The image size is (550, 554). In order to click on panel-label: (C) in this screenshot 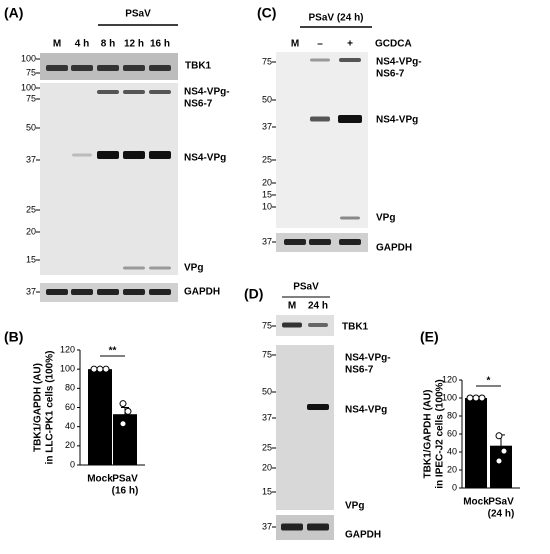, I will do `click(266, 13)`.